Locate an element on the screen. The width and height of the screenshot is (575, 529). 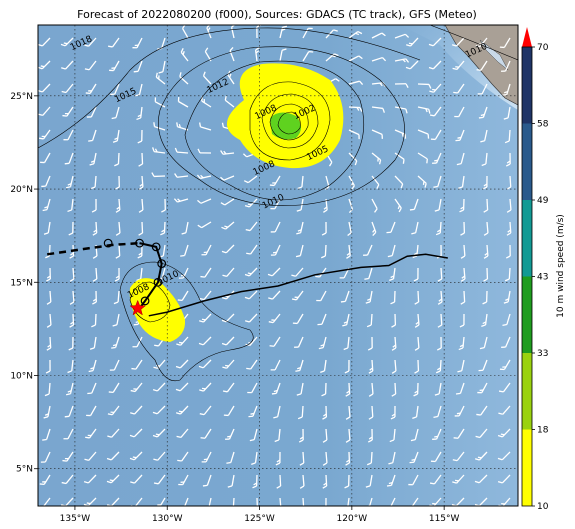
track-point-marker is located at coordinates (108, 243).